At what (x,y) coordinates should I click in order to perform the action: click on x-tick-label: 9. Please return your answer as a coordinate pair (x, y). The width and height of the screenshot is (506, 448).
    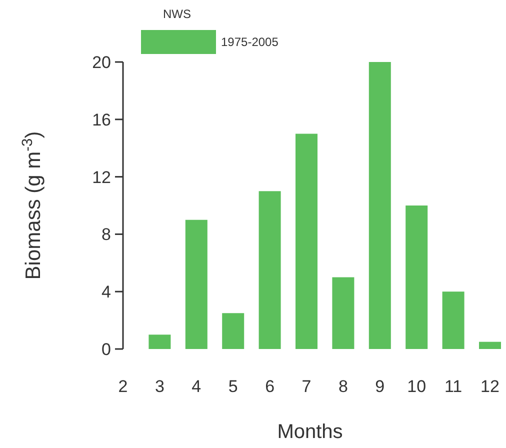
    Looking at the image, I should click on (380, 386).